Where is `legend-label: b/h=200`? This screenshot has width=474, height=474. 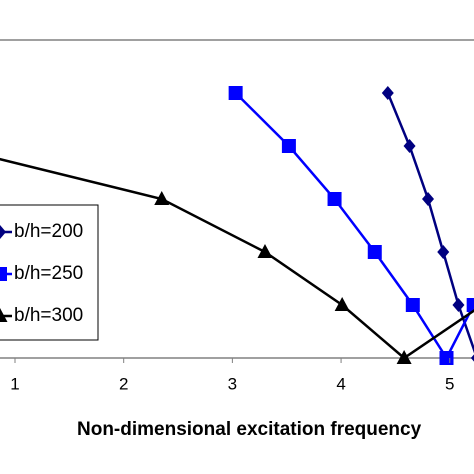 legend-label: b/h=200 is located at coordinates (48, 231).